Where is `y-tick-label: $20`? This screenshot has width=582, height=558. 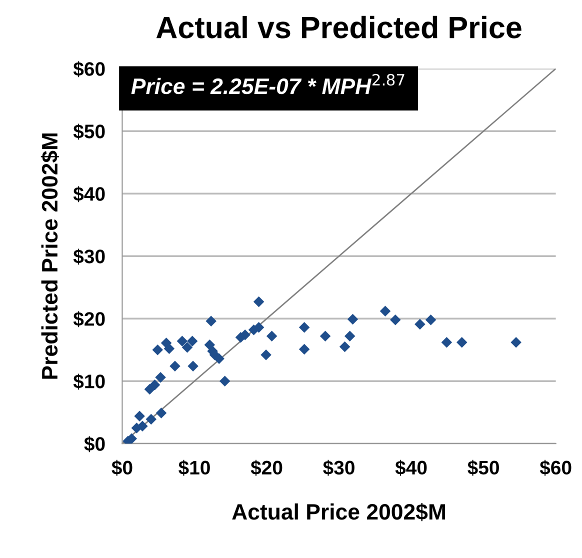
y-tick-label: $20 is located at coordinates (89, 319).